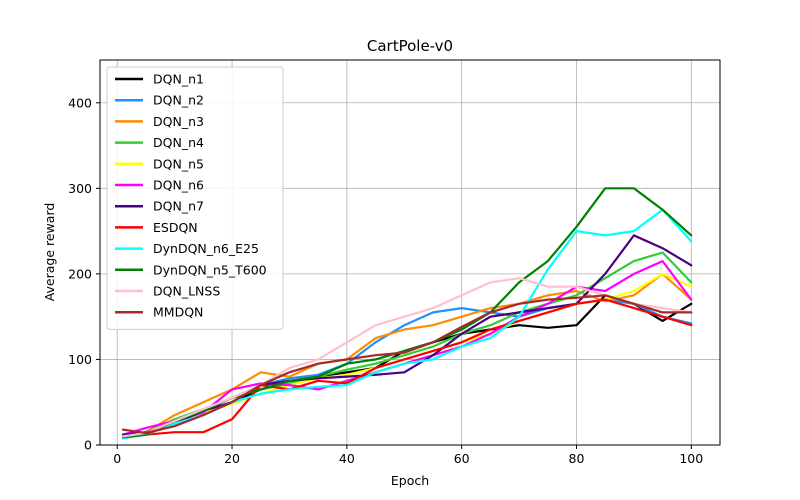 The width and height of the screenshot is (800, 500). What do you see at coordinates (186, 291) in the screenshot?
I see `legend-entry: DQN_LNSS` at bounding box center [186, 291].